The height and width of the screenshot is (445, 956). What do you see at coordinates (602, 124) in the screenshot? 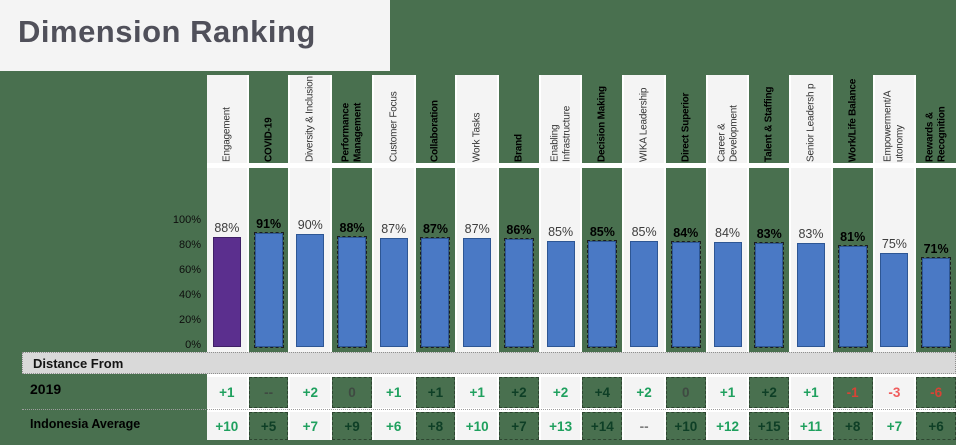
I see `dimension-header-label: Decision Making` at bounding box center [602, 124].